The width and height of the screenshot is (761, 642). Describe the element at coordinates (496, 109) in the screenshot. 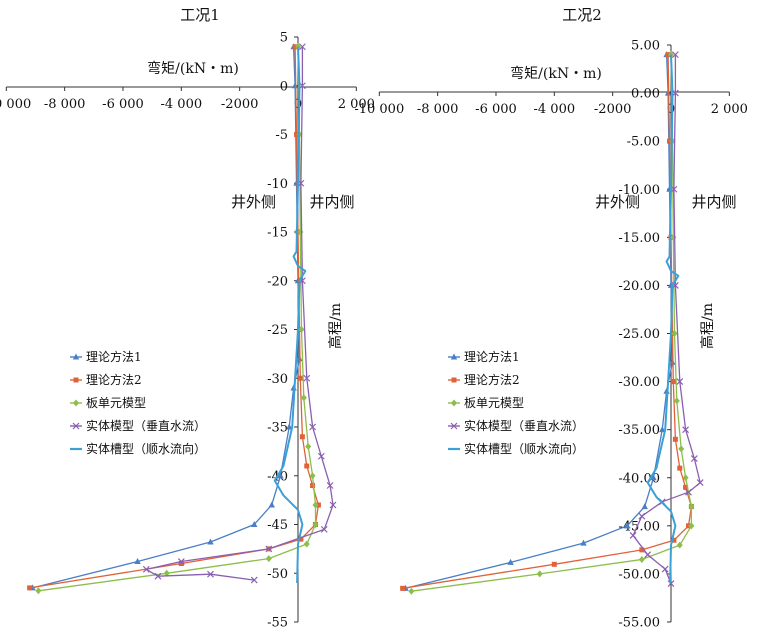

I see `x-tick-label: -6 000` at that location.